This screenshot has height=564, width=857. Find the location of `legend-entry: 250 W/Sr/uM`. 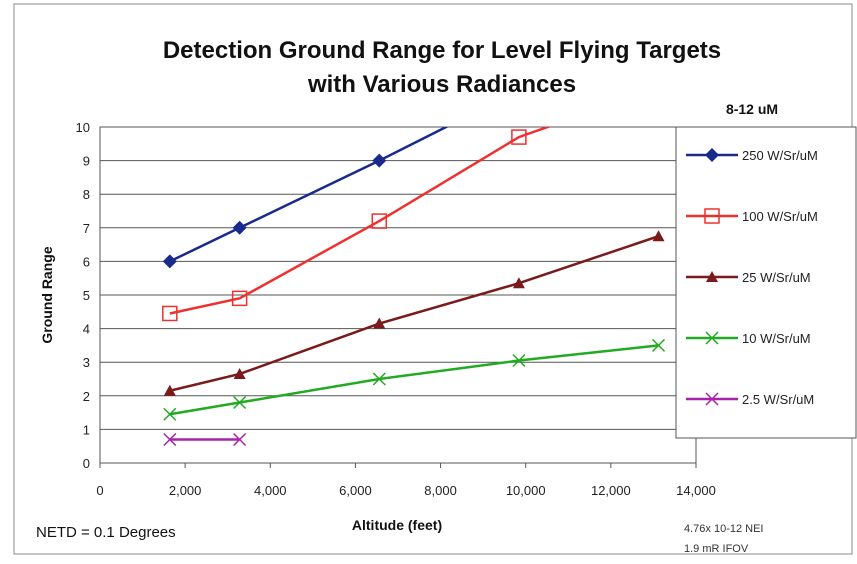

legend-entry: 250 W/Sr/uM is located at coordinates (752, 155).